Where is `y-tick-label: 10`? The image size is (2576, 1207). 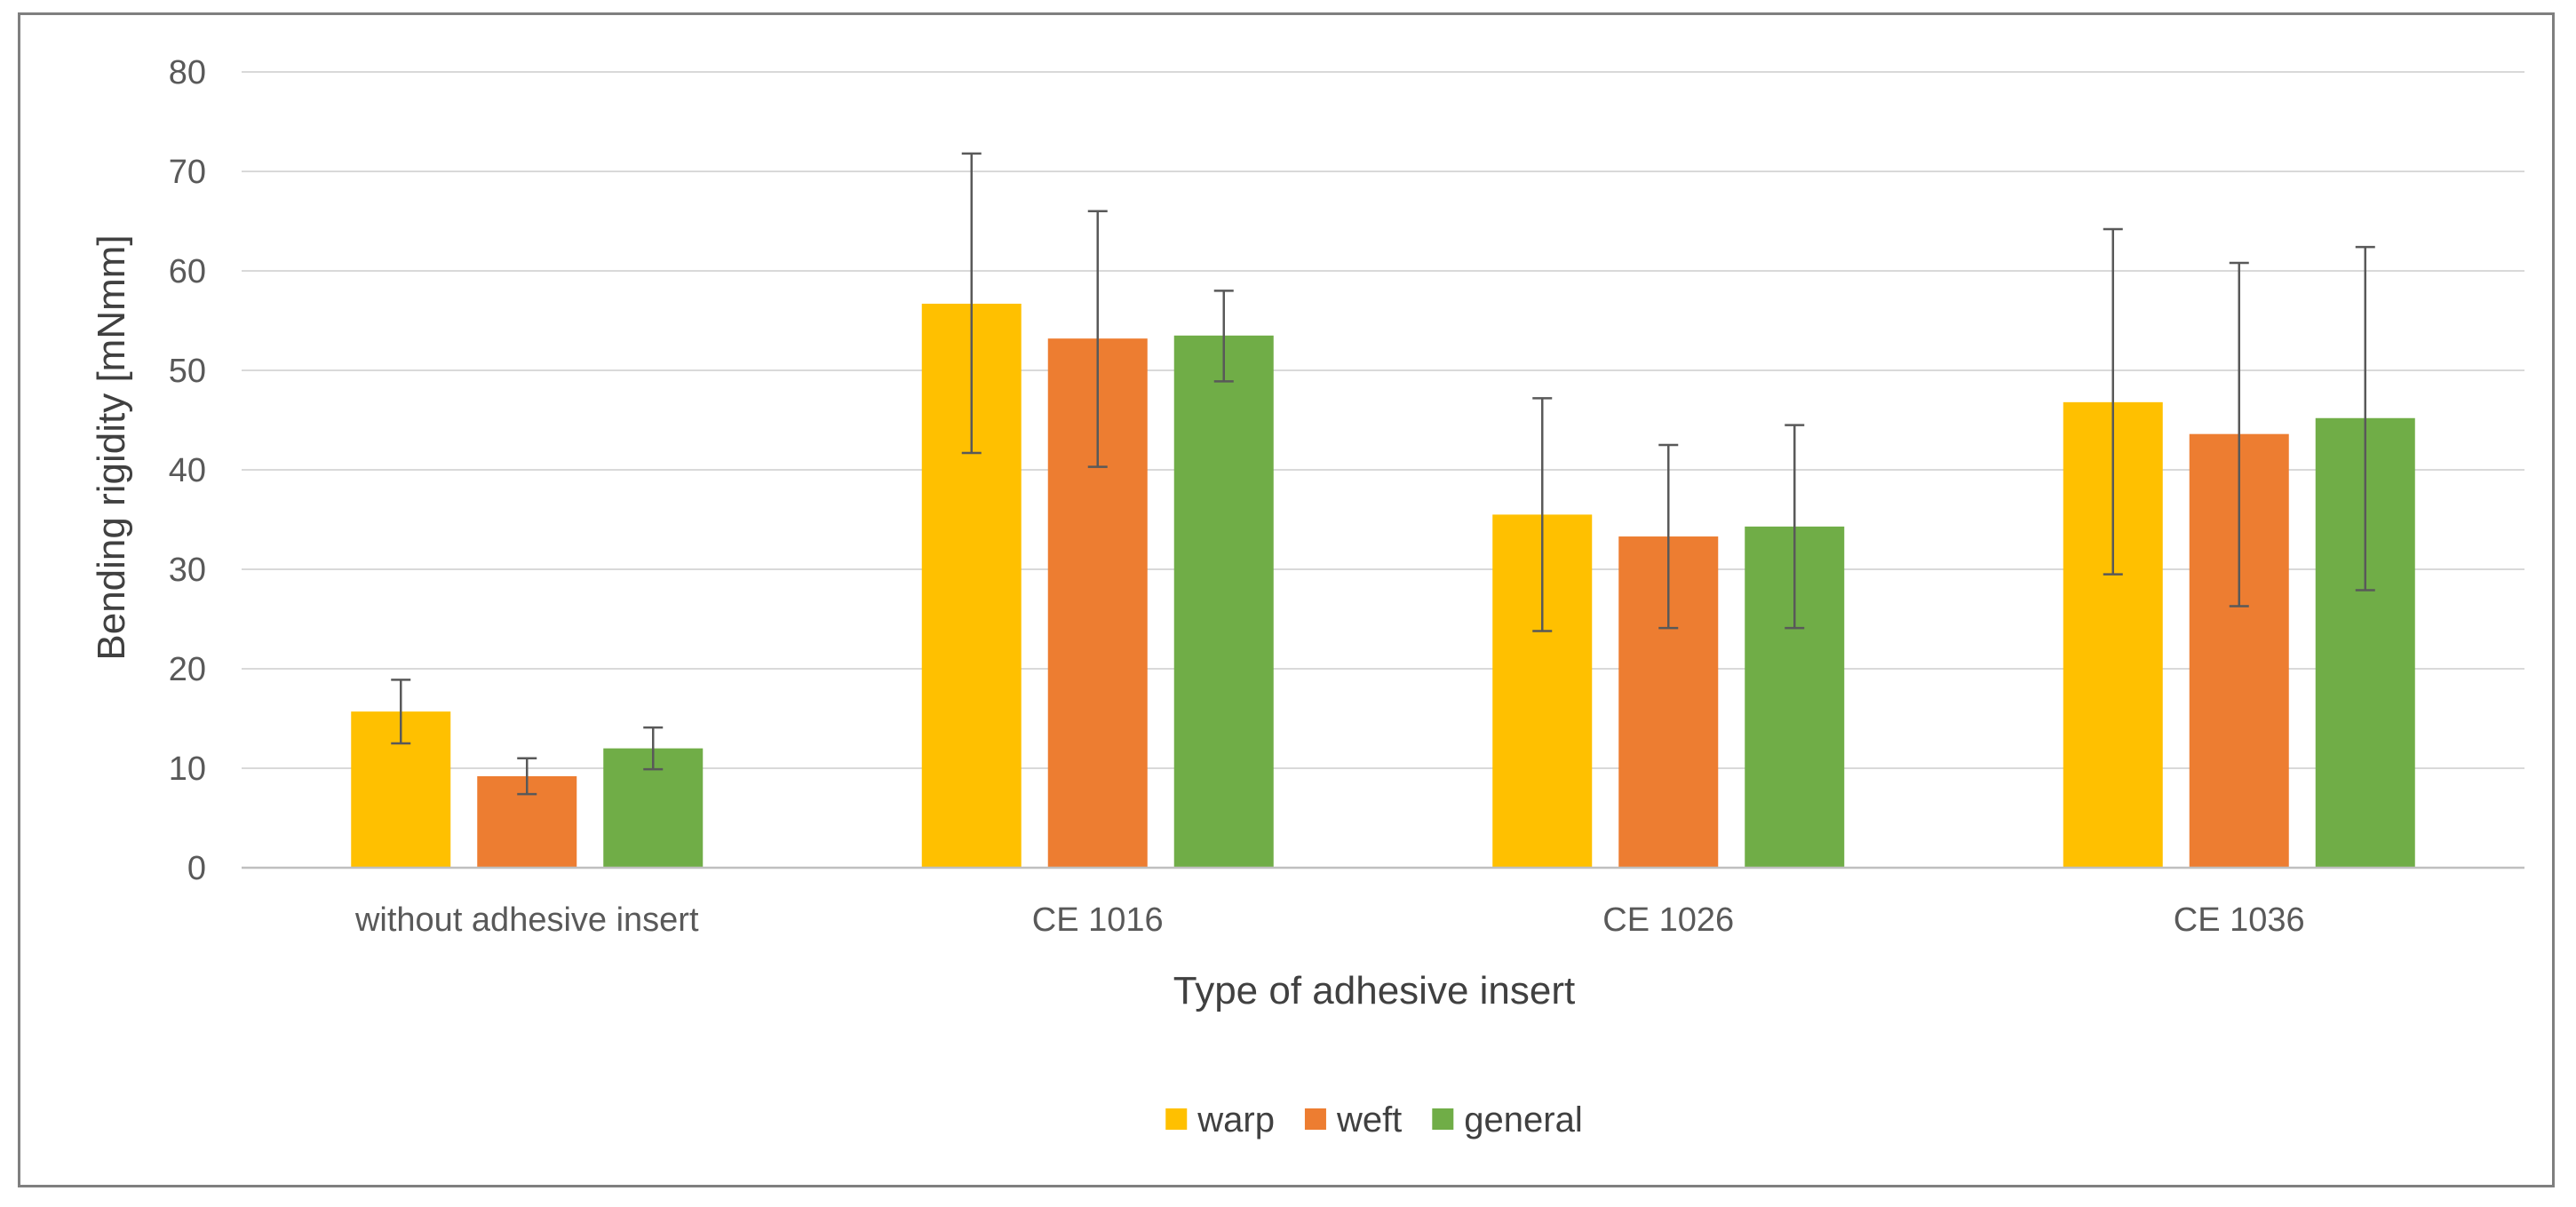 y-tick-label: 10 is located at coordinates (187, 769).